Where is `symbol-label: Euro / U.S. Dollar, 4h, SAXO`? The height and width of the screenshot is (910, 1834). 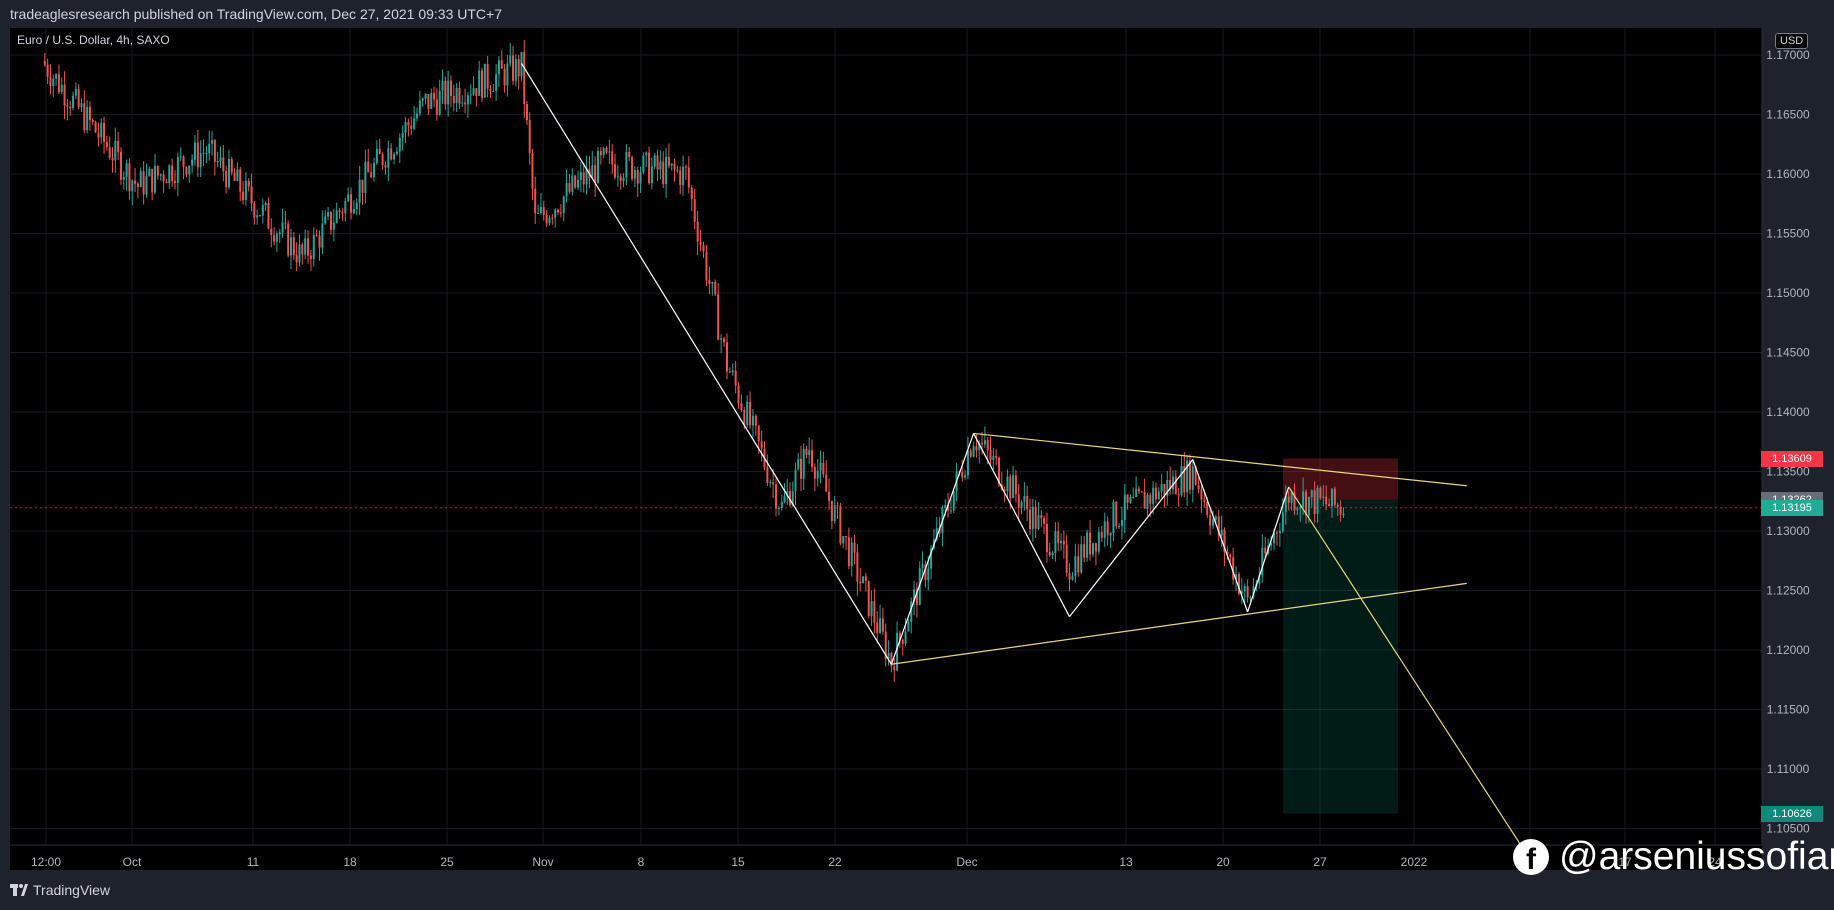
symbol-label: Euro / U.S. Dollar, 4h, SAXO is located at coordinates (93, 40).